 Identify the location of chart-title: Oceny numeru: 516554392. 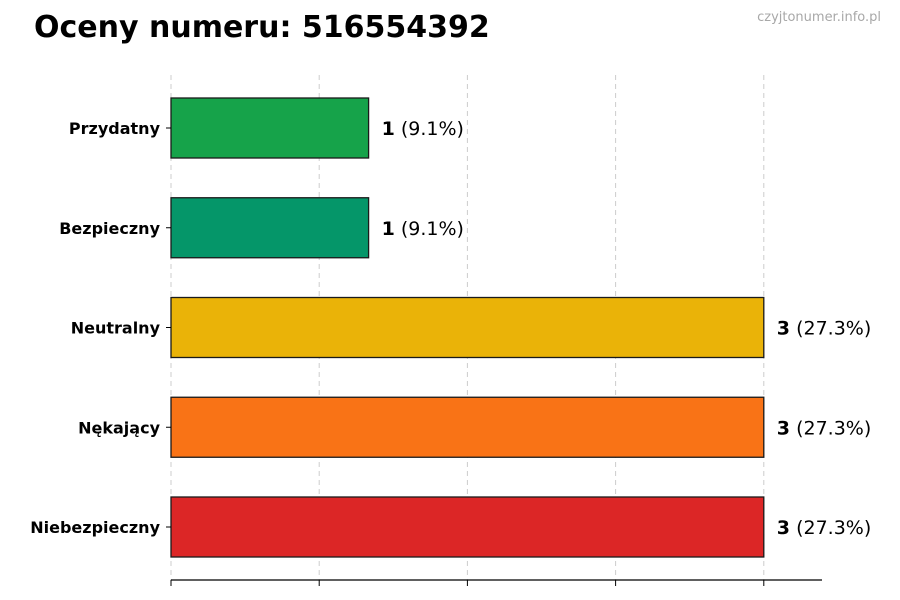
(262, 27).